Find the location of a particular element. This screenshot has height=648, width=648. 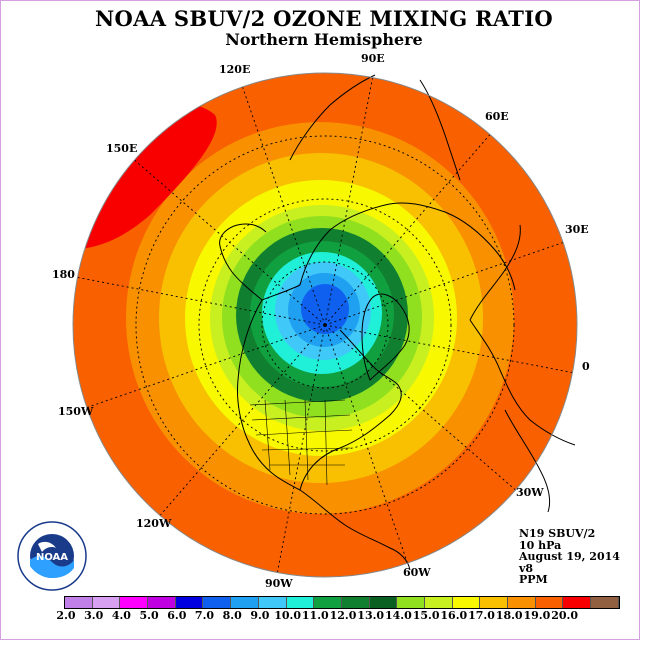

longitude-label-120e: 120E is located at coordinates (235, 69).